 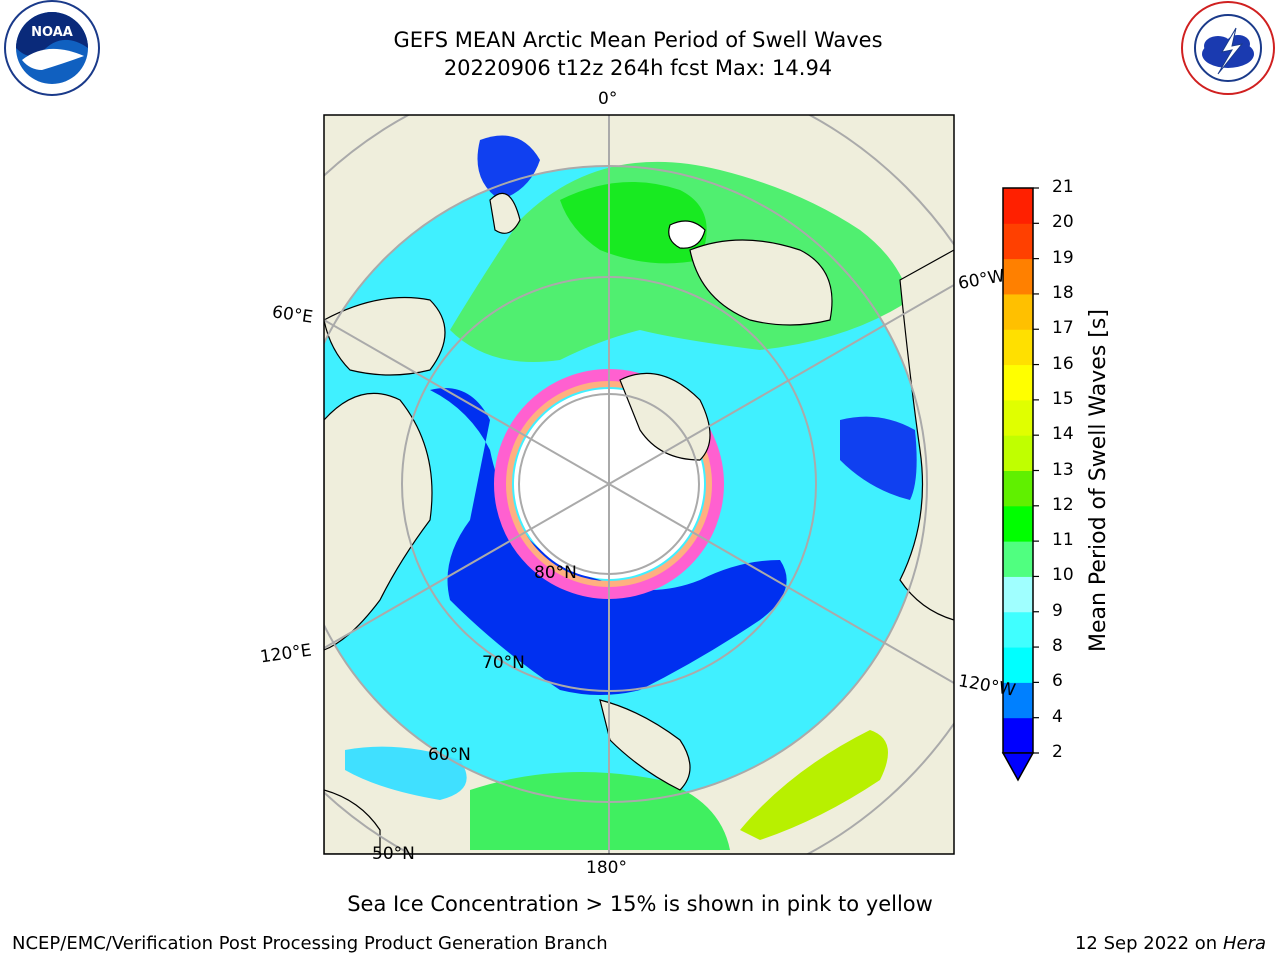 What do you see at coordinates (1098, 480) in the screenshot?
I see `colorbar-label: Mean Period of Swell Waves [s]` at bounding box center [1098, 480].